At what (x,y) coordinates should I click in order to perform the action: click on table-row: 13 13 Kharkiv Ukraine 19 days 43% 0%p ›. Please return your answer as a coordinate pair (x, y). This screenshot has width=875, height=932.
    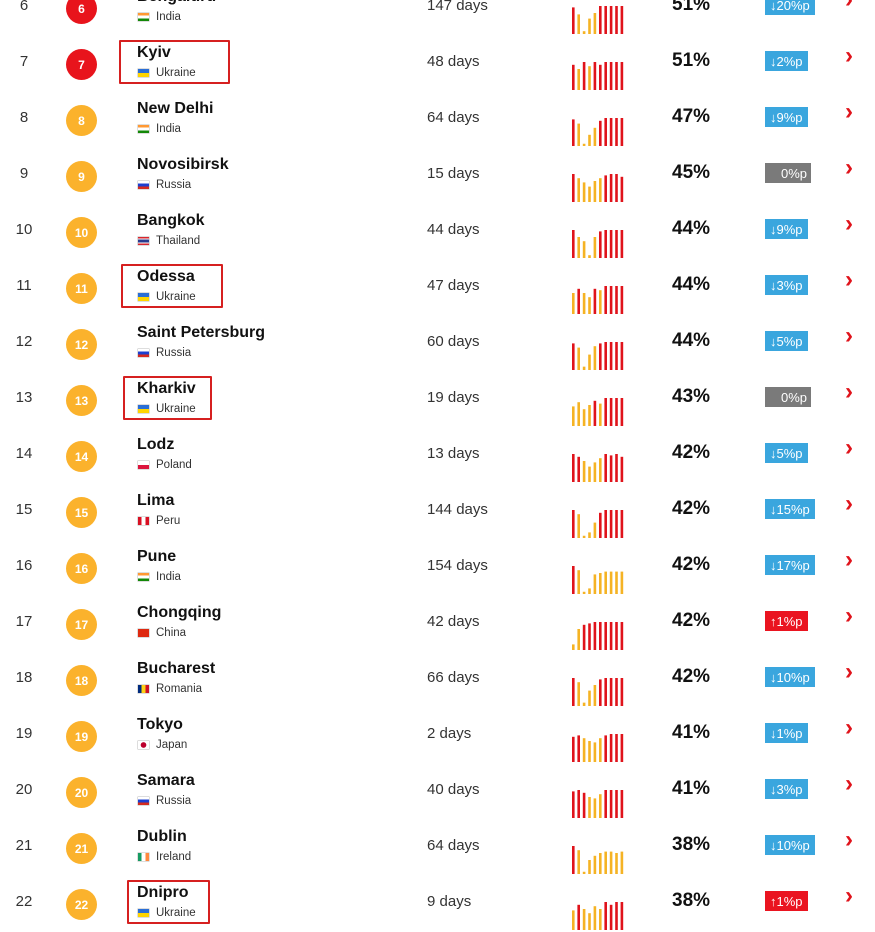
    Looking at the image, I should click on (437, 400).